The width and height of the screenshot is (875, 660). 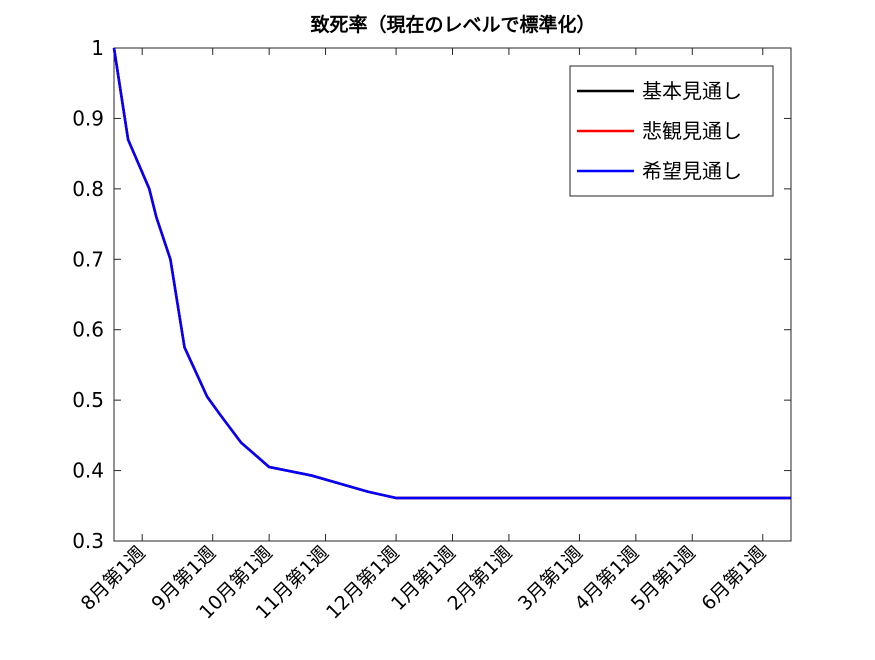 I want to click on y-tick-label: 0.9, so click(x=88, y=118).